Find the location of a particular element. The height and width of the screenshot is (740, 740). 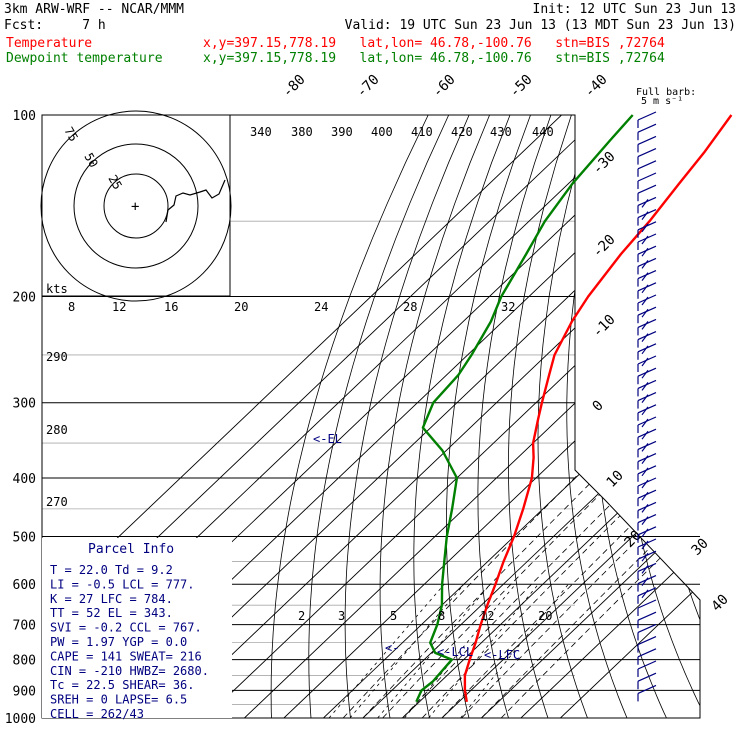

hodograph-ring-label: 25 is located at coordinates (114, 183).